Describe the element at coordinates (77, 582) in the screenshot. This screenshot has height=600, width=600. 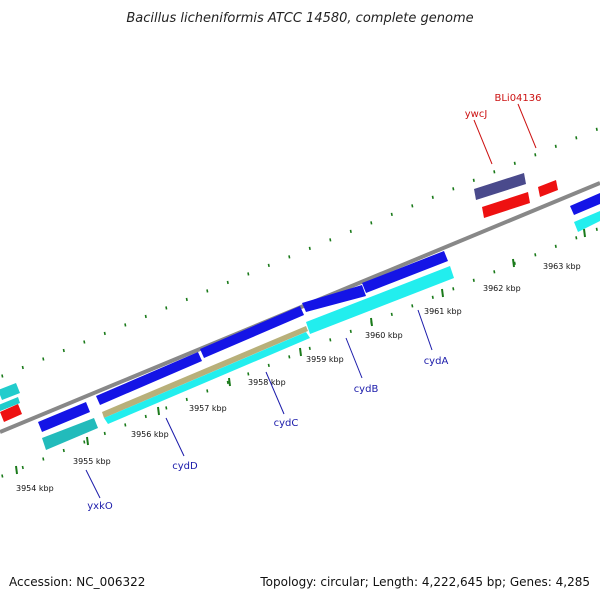
I see `accession-text: Accession: NC_006322` at that location.